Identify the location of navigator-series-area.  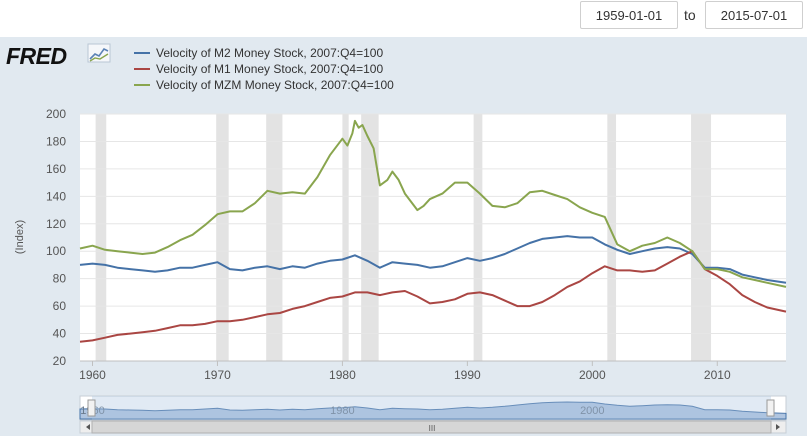
(433, 410).